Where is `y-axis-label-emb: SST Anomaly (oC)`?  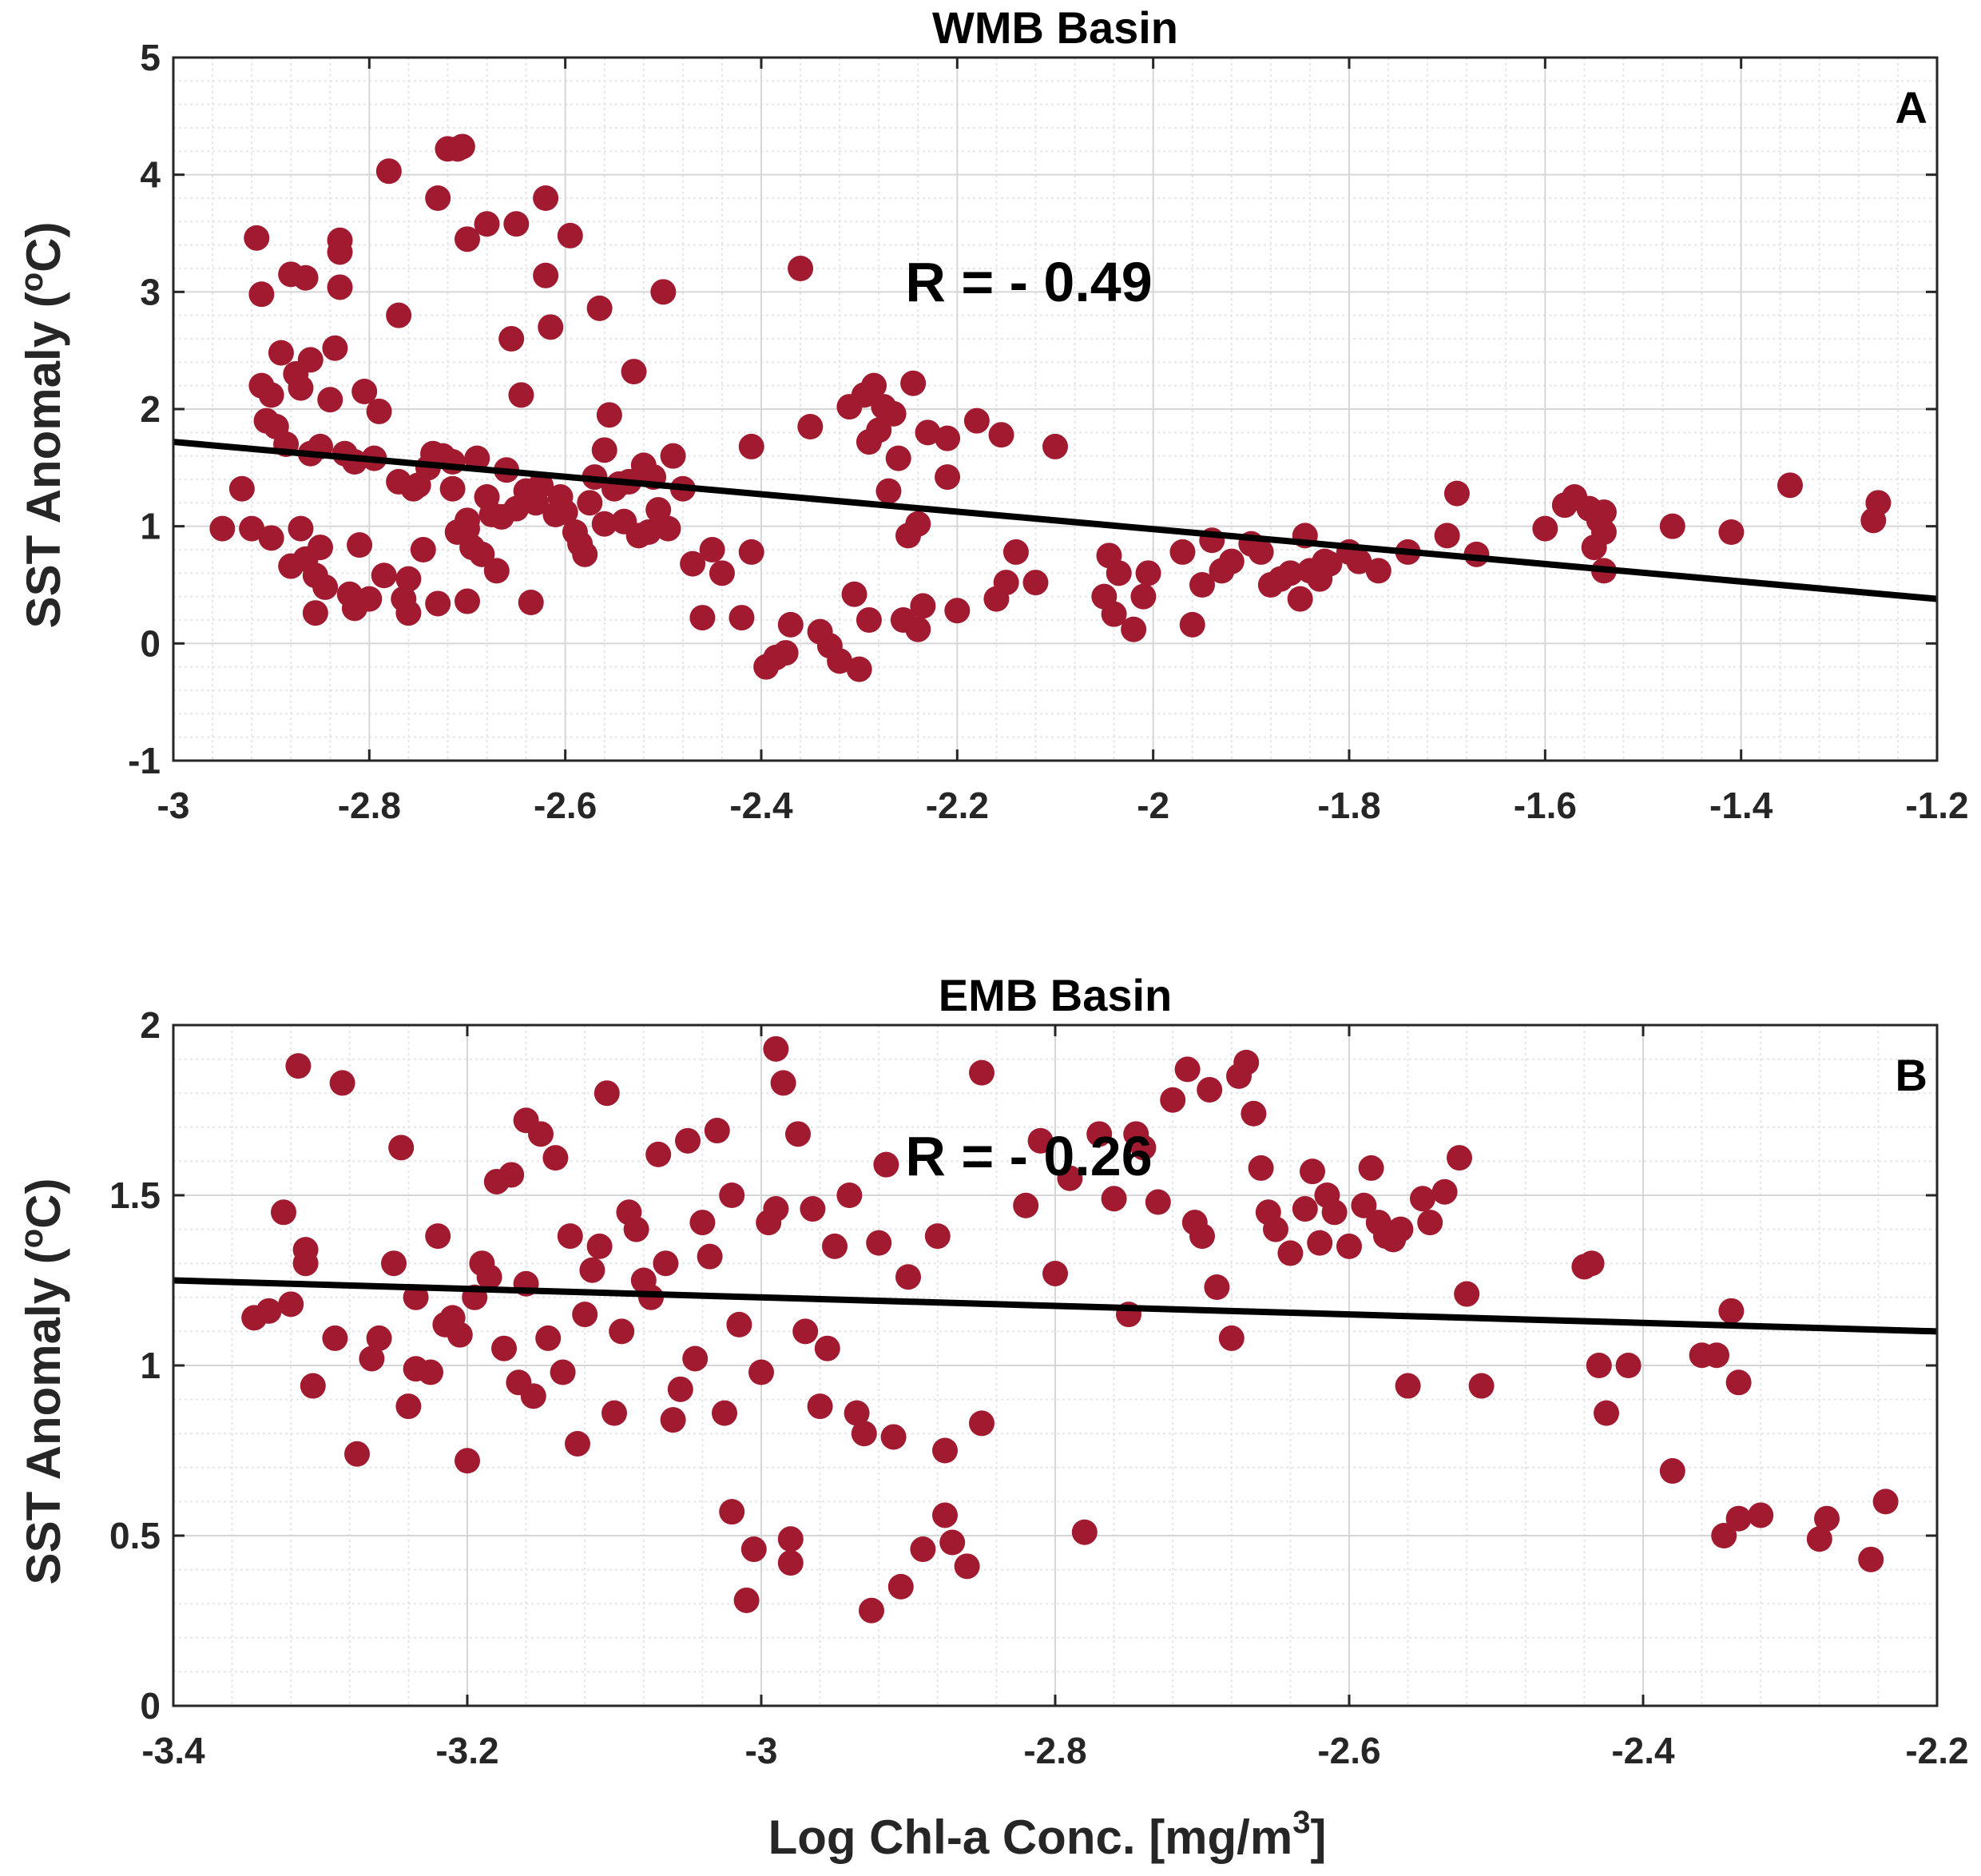 y-axis-label-emb: SST Anomaly (oC) is located at coordinates (42, 1381).